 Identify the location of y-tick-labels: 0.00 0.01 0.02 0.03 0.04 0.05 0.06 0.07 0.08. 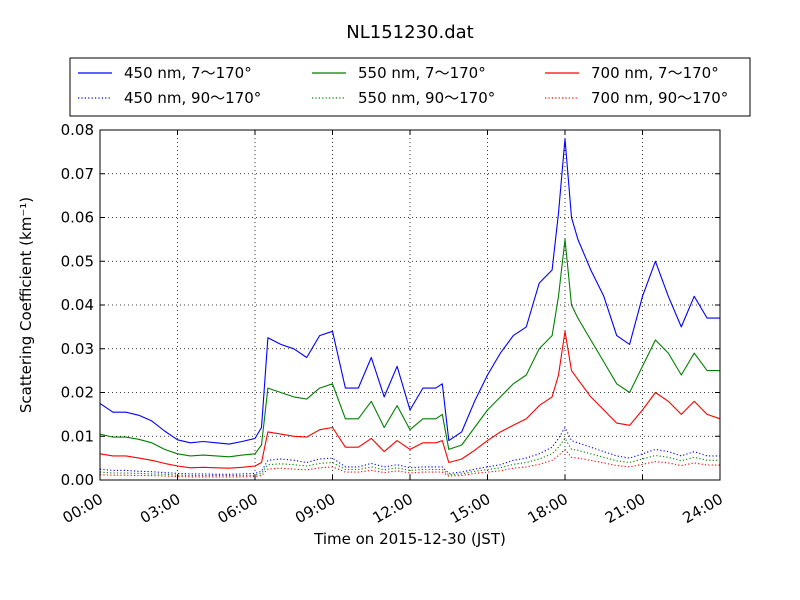
(77, 305).